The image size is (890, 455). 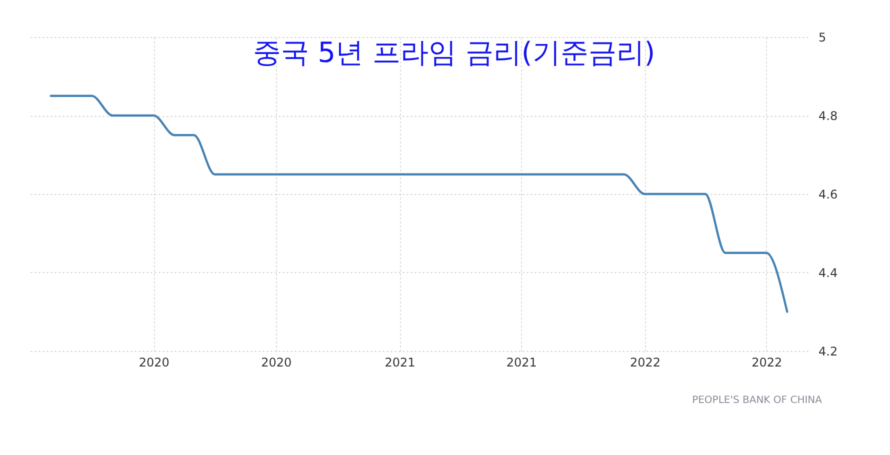 I want to click on y-tick-label: 4.2, so click(x=828, y=351).